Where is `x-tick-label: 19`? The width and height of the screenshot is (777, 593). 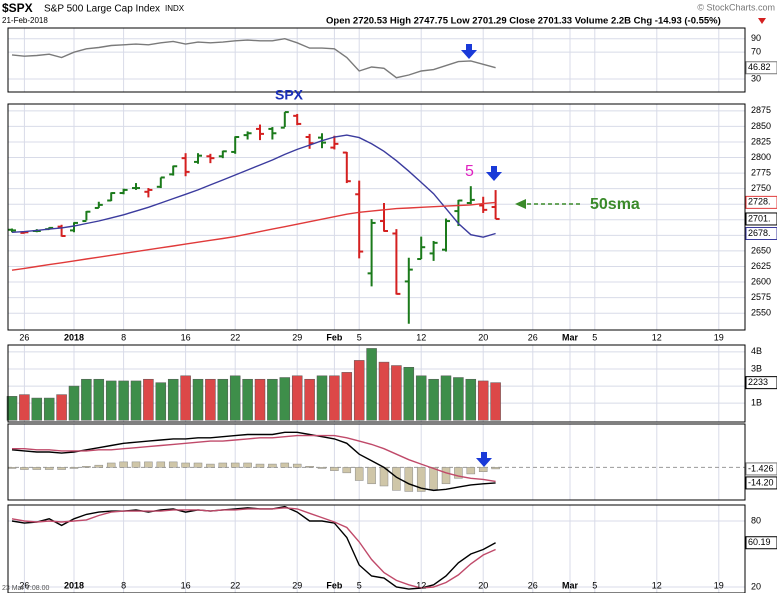
x-tick-label: 19 is located at coordinates (719, 337).